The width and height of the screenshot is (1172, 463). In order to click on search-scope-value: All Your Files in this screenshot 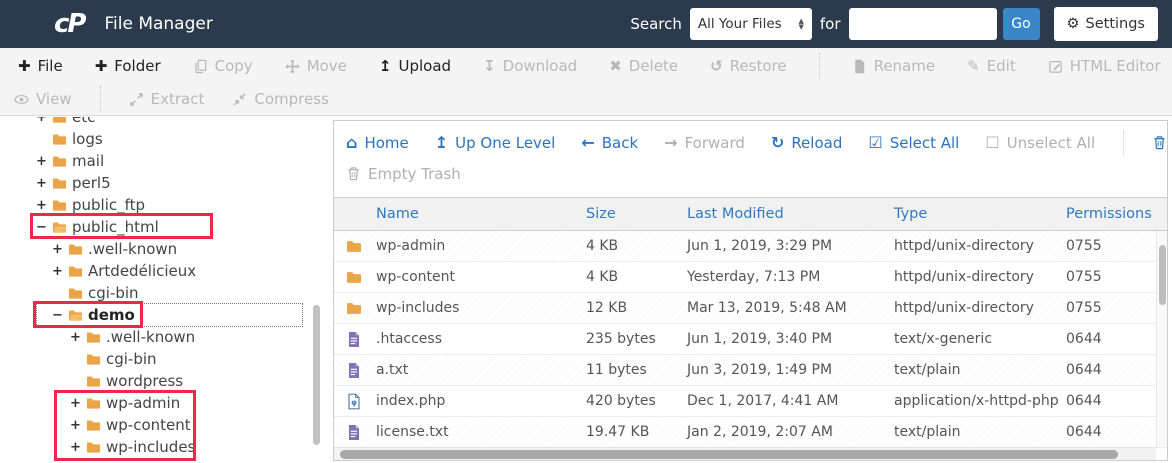, I will do `click(739, 24)`.